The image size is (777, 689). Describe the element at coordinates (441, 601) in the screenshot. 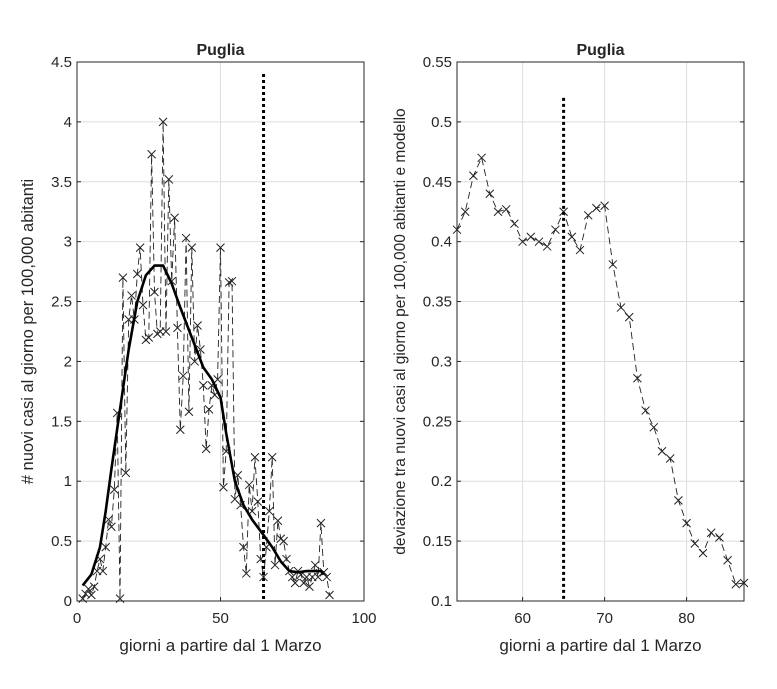

I see `y-tick-label: 0.1` at that location.